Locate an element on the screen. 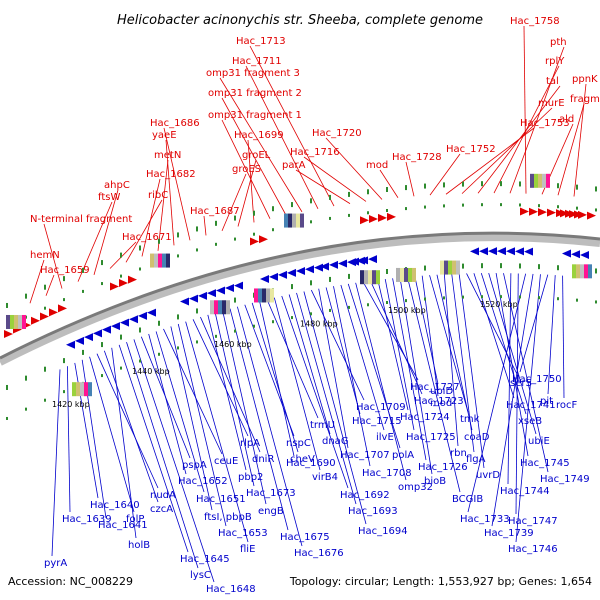  gene-label-bottom: Hac_1723 is located at coordinates (439, 401).